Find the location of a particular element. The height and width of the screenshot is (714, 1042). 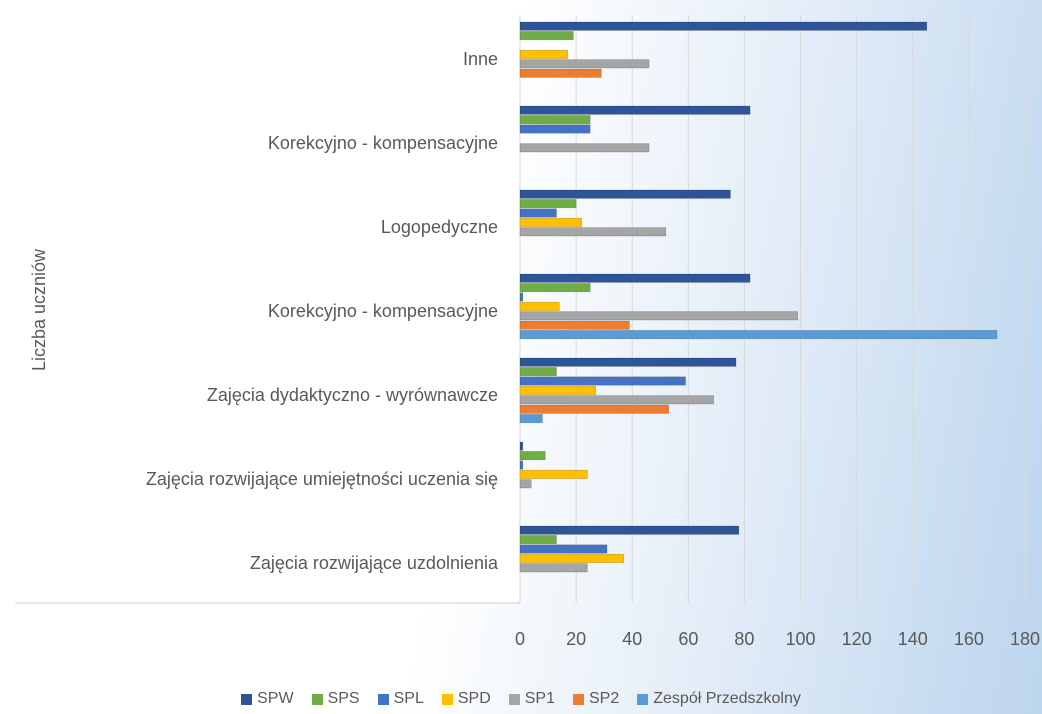

x-tick-label: 0 is located at coordinates (520, 639).